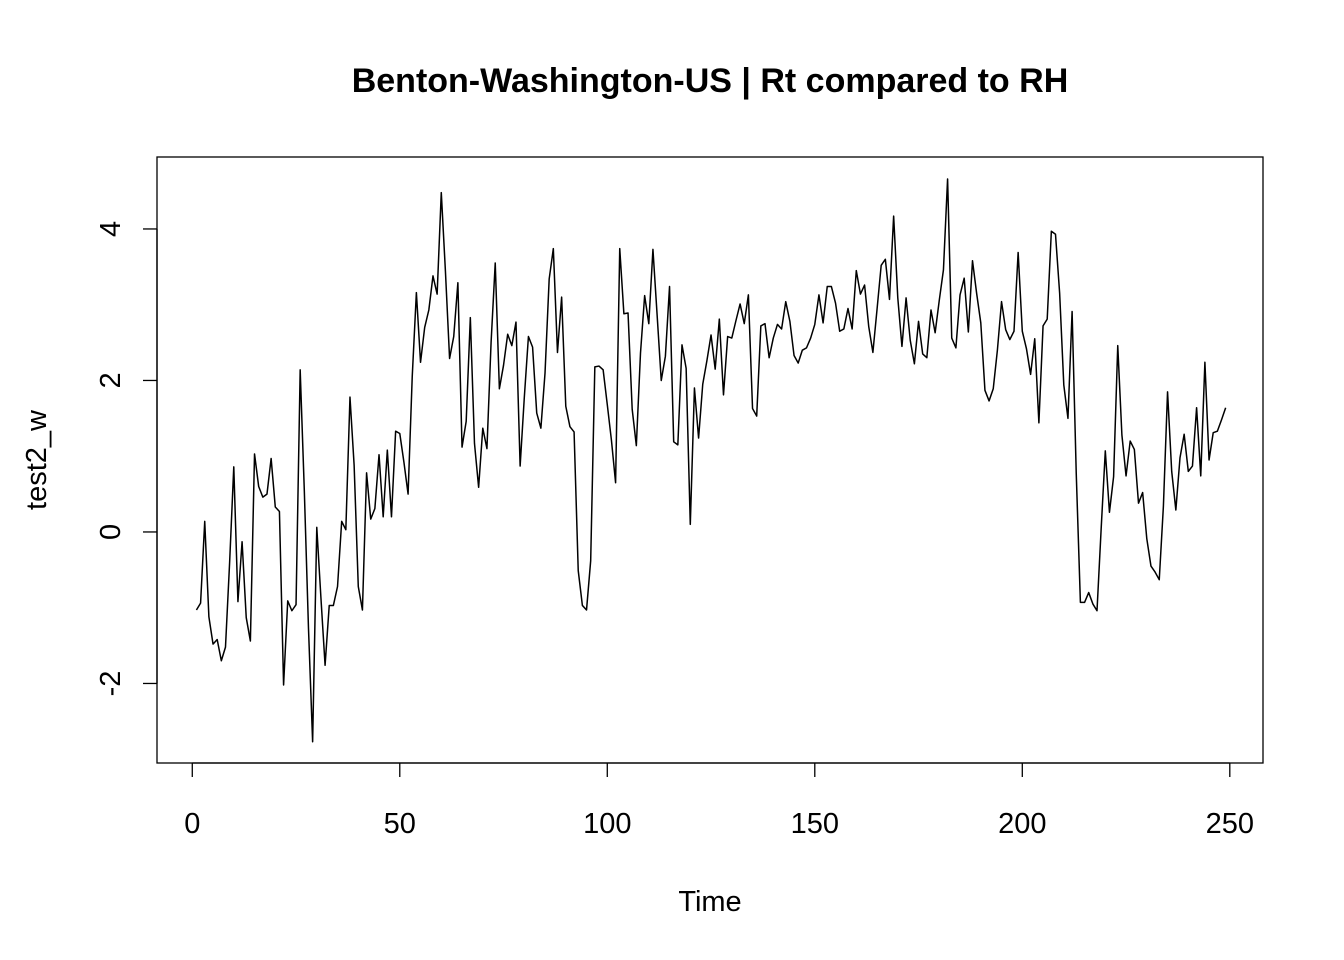 This screenshot has height=960, width=1344. What do you see at coordinates (111, 380) in the screenshot?
I see `y-tick-label: 2` at bounding box center [111, 380].